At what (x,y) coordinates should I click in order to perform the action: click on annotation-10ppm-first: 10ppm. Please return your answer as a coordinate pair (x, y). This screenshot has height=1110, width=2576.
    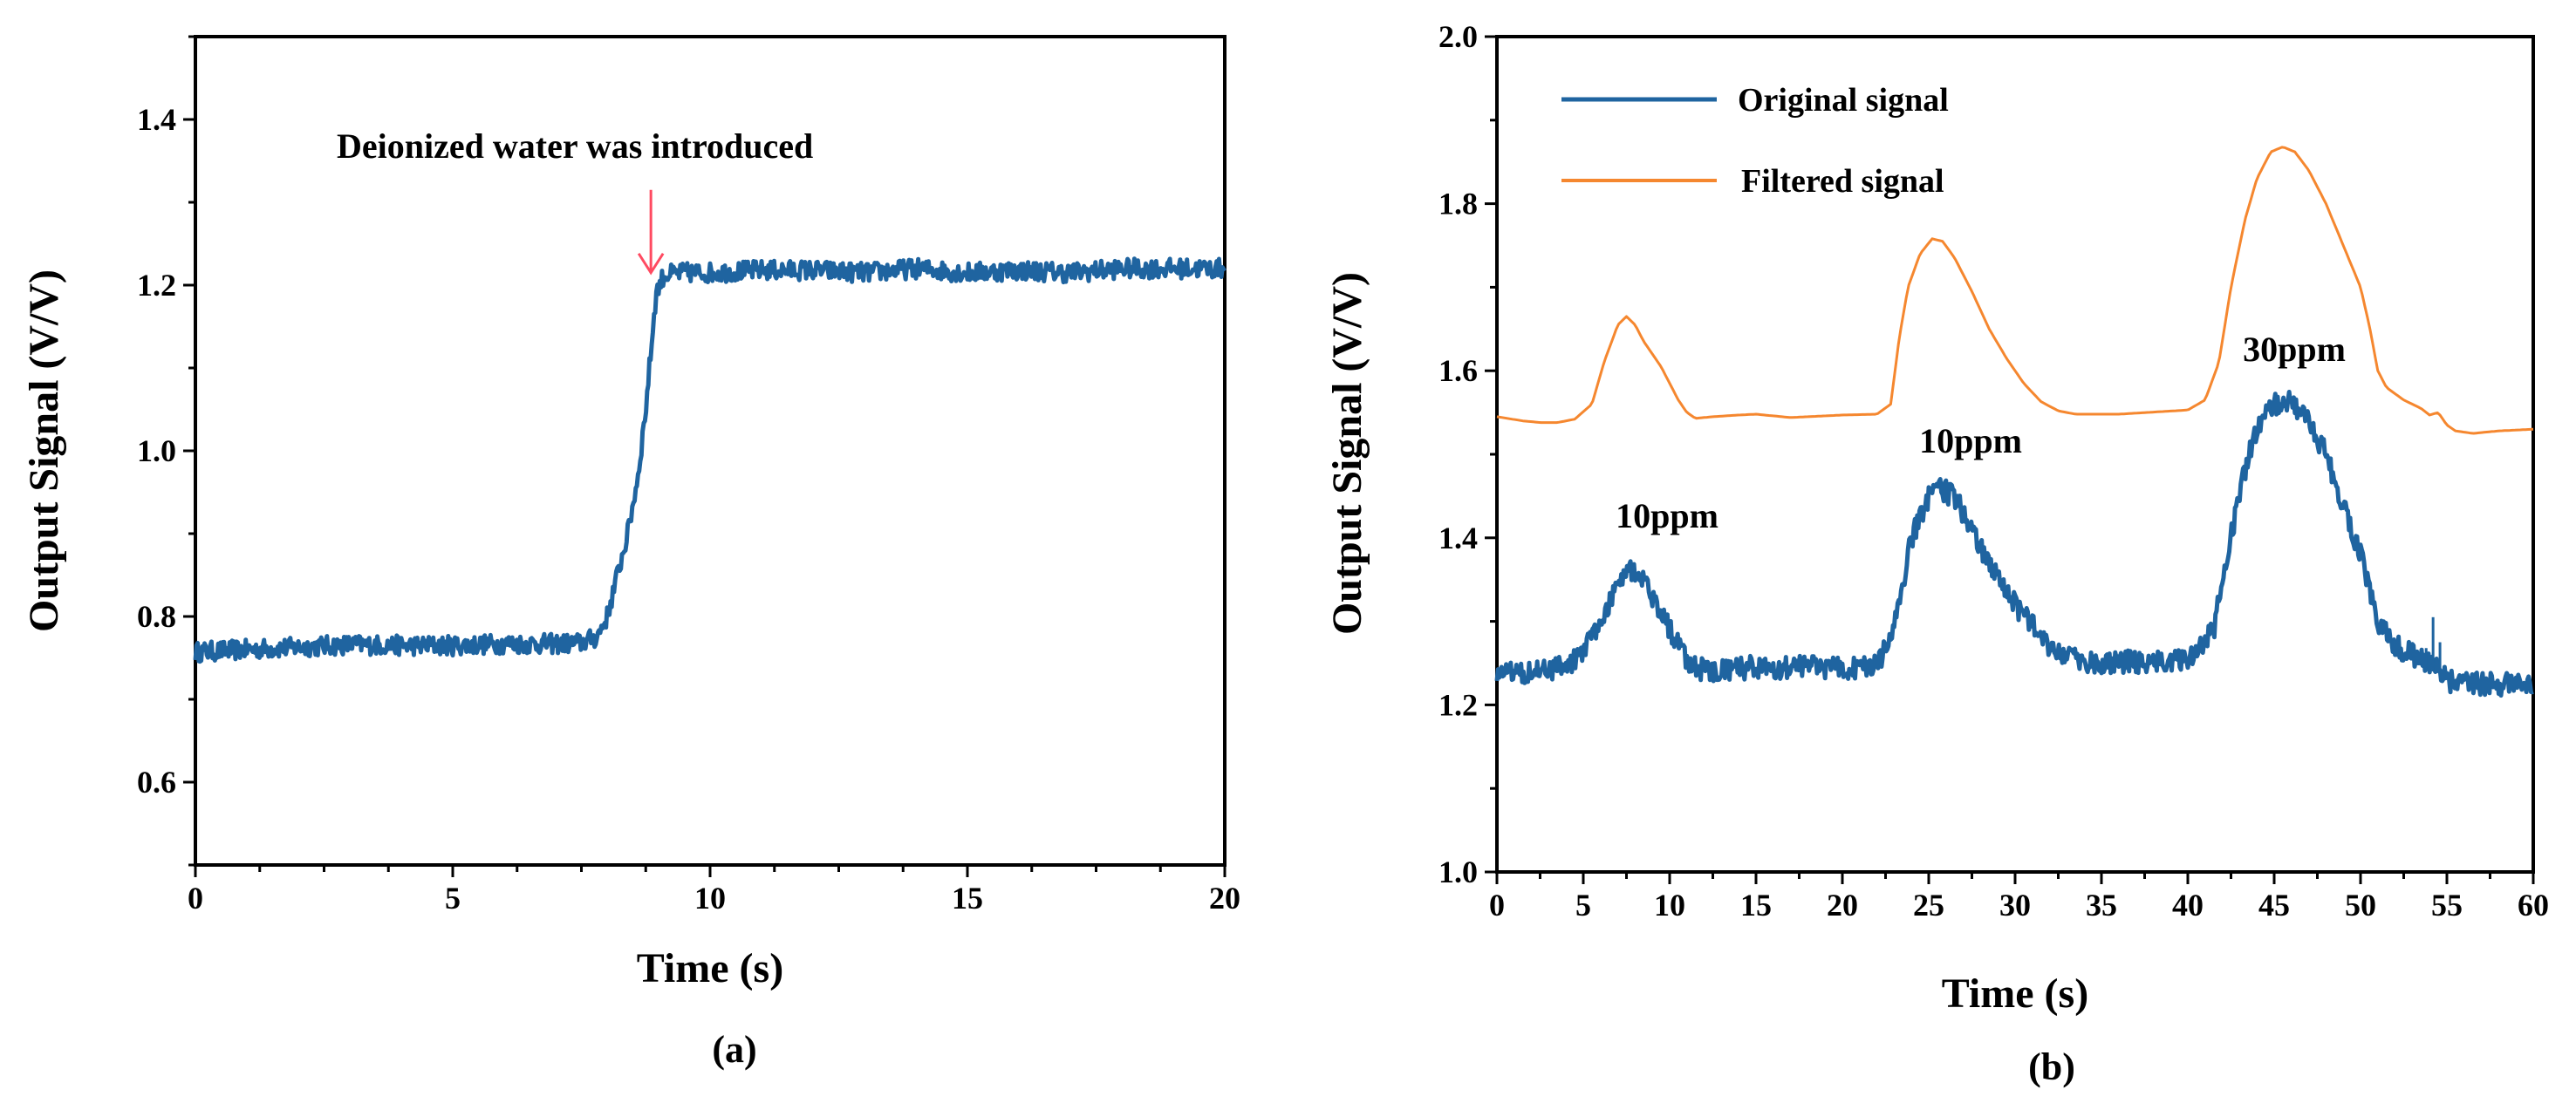
    Looking at the image, I should click on (1667, 516).